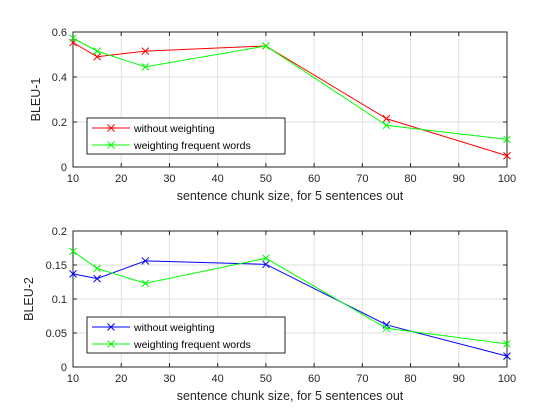 This screenshot has height=420, width=560. Describe the element at coordinates (36, 100) in the screenshot. I see `y-axis-label: BLEU-1` at that location.